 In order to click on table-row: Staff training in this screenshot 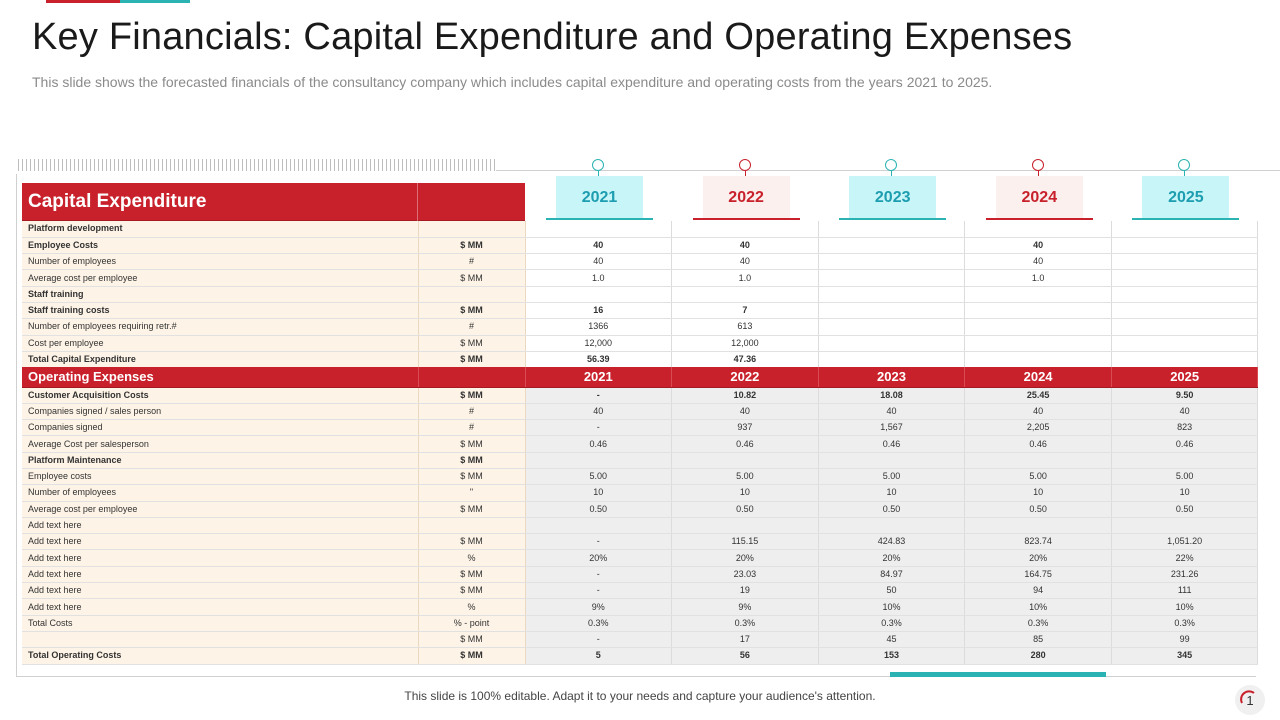, I will do `click(640, 294)`.